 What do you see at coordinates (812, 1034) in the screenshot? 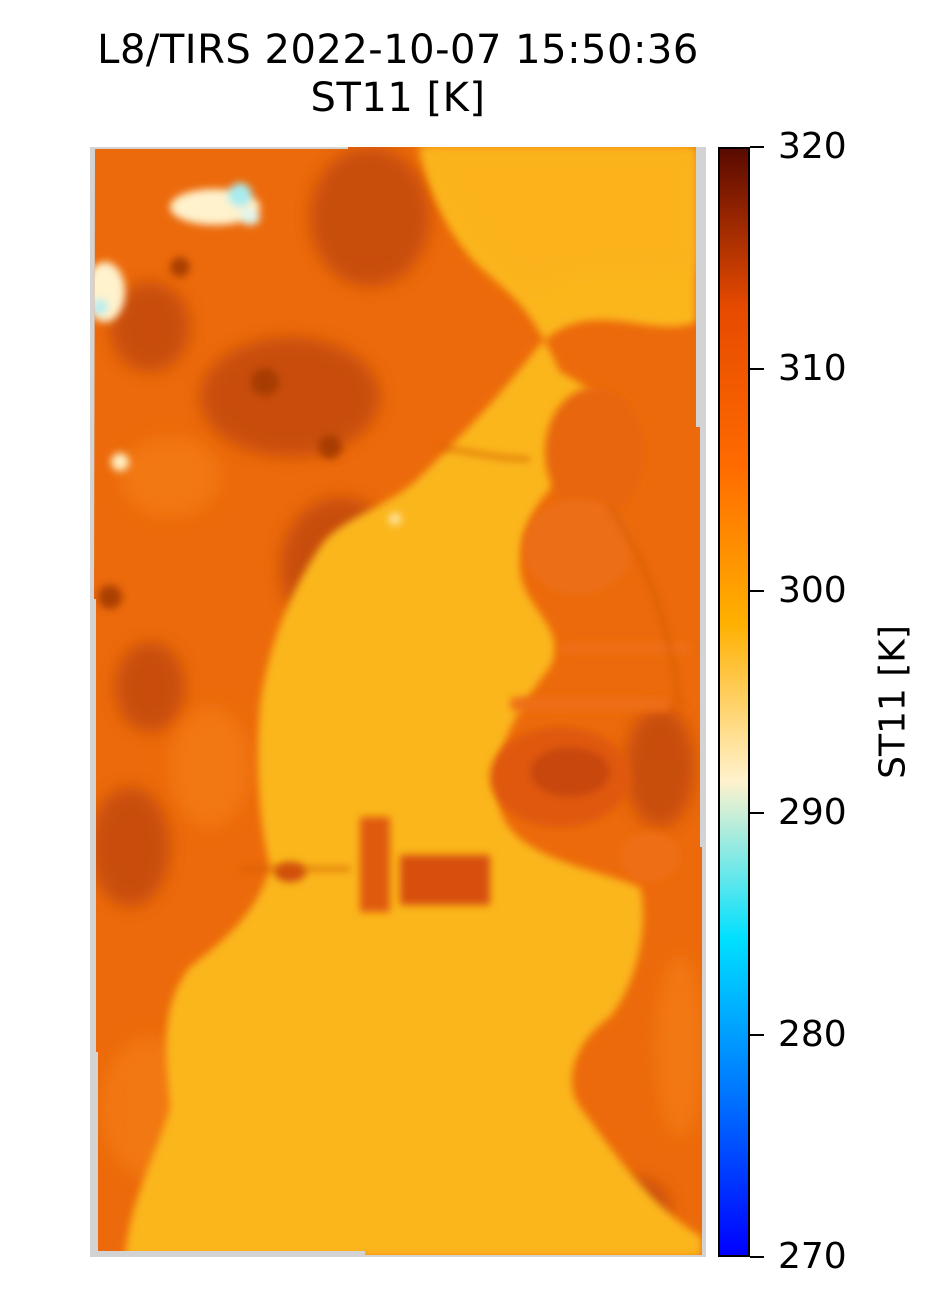
I see `colorbar-tick-label: 280` at bounding box center [812, 1034].